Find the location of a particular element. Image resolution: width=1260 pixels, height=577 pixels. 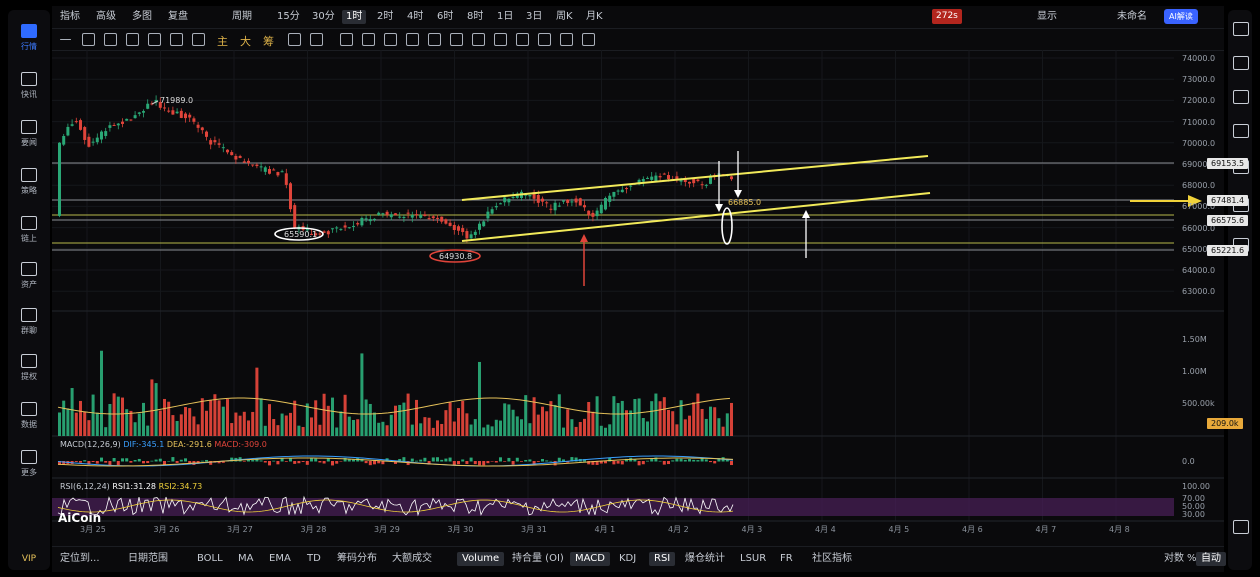

auto-button: 自动 is located at coordinates (1211, 559).